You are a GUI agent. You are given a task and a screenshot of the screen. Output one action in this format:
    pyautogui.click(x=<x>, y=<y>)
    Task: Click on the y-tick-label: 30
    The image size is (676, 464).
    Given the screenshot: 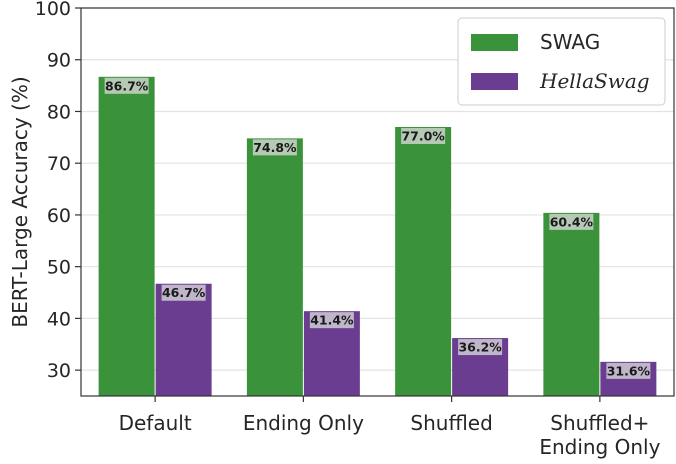 What is the action you would take?
    pyautogui.click(x=59, y=371)
    